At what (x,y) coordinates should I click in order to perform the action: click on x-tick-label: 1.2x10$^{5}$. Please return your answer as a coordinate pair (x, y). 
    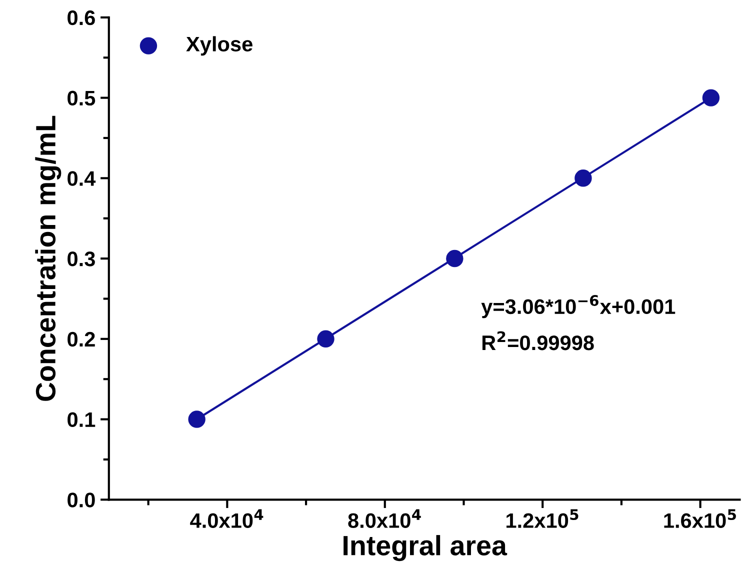
    Looking at the image, I should click on (542, 518).